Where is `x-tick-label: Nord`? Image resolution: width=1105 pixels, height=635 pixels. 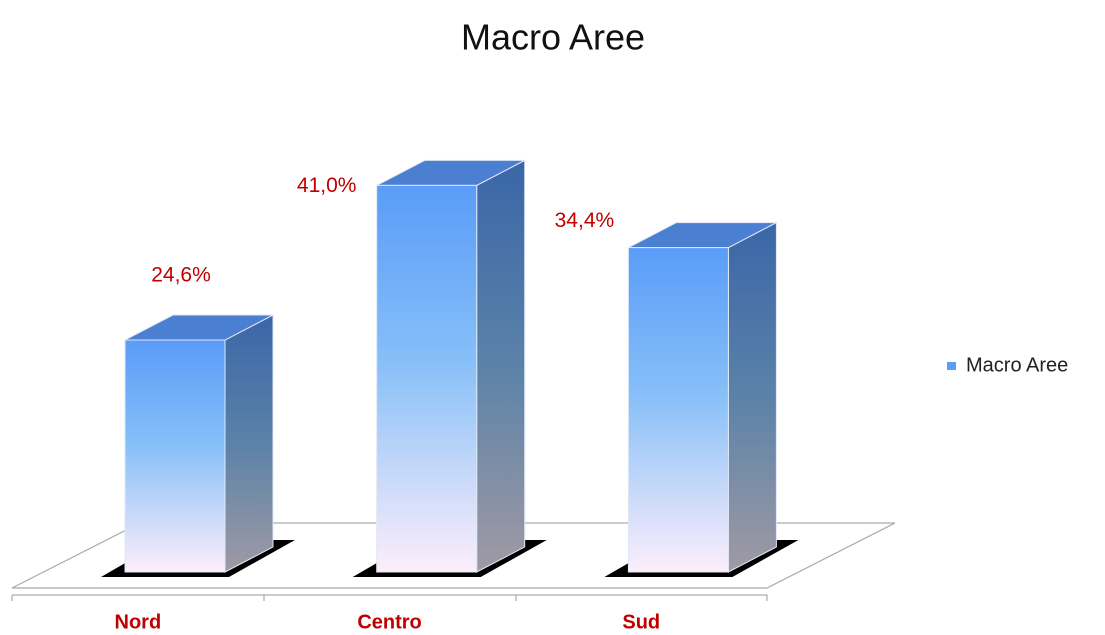 x-tick-label: Nord is located at coordinates (138, 622).